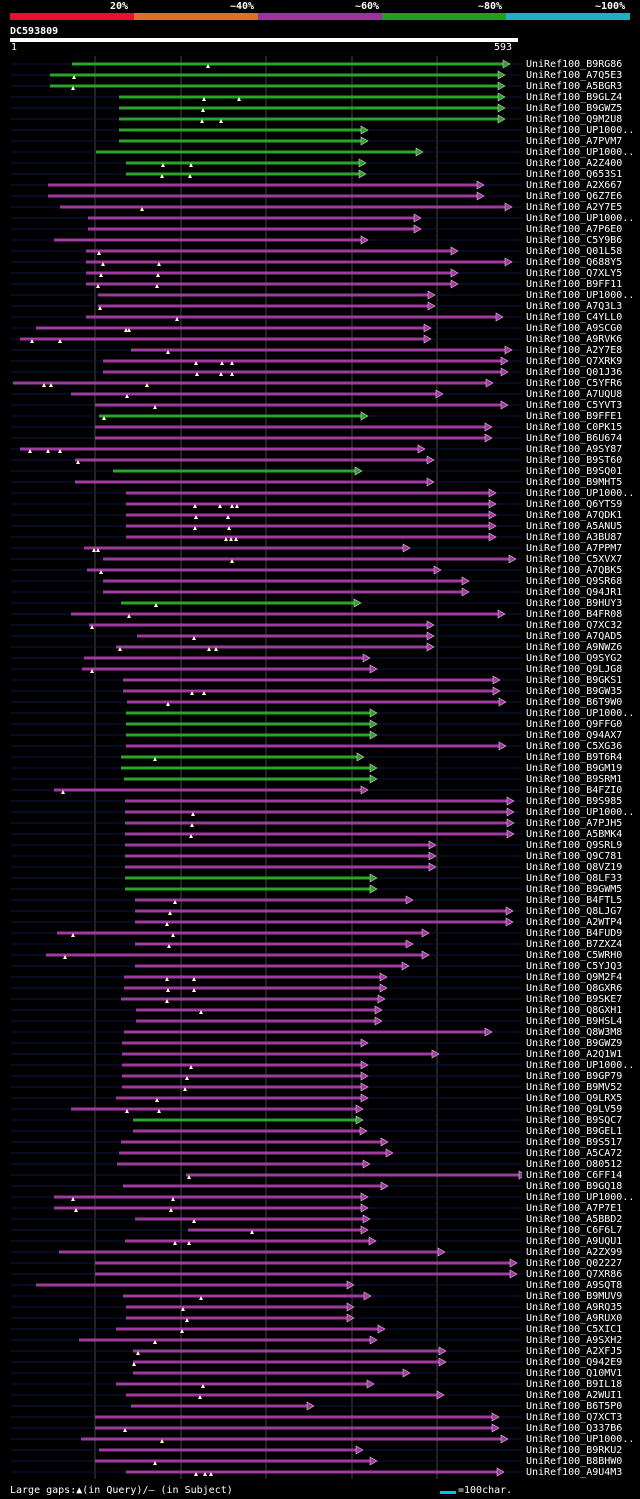 The height and width of the screenshot is (1499, 640). I want to click on hit-label: UniRef100_Q7XRK9, so click(574, 361).